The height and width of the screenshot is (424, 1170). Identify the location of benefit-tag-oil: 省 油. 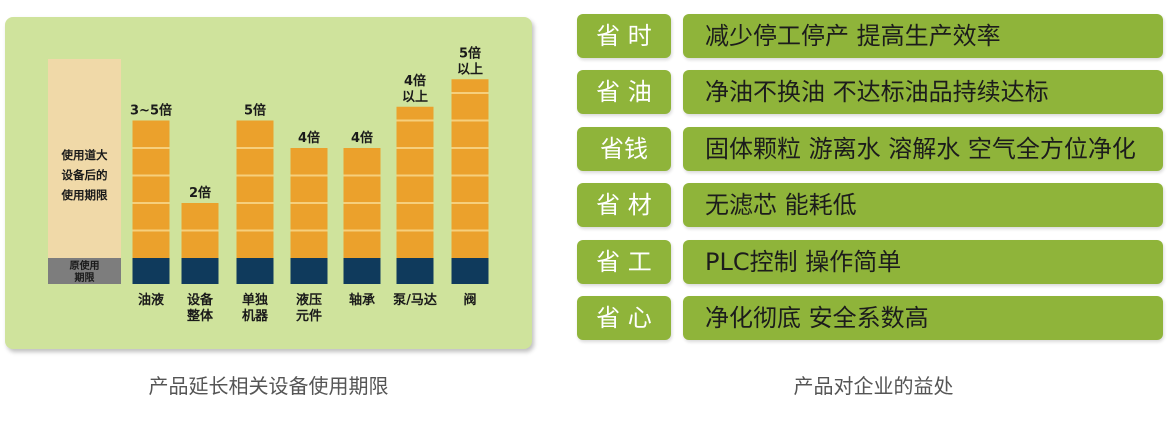
(624, 92).